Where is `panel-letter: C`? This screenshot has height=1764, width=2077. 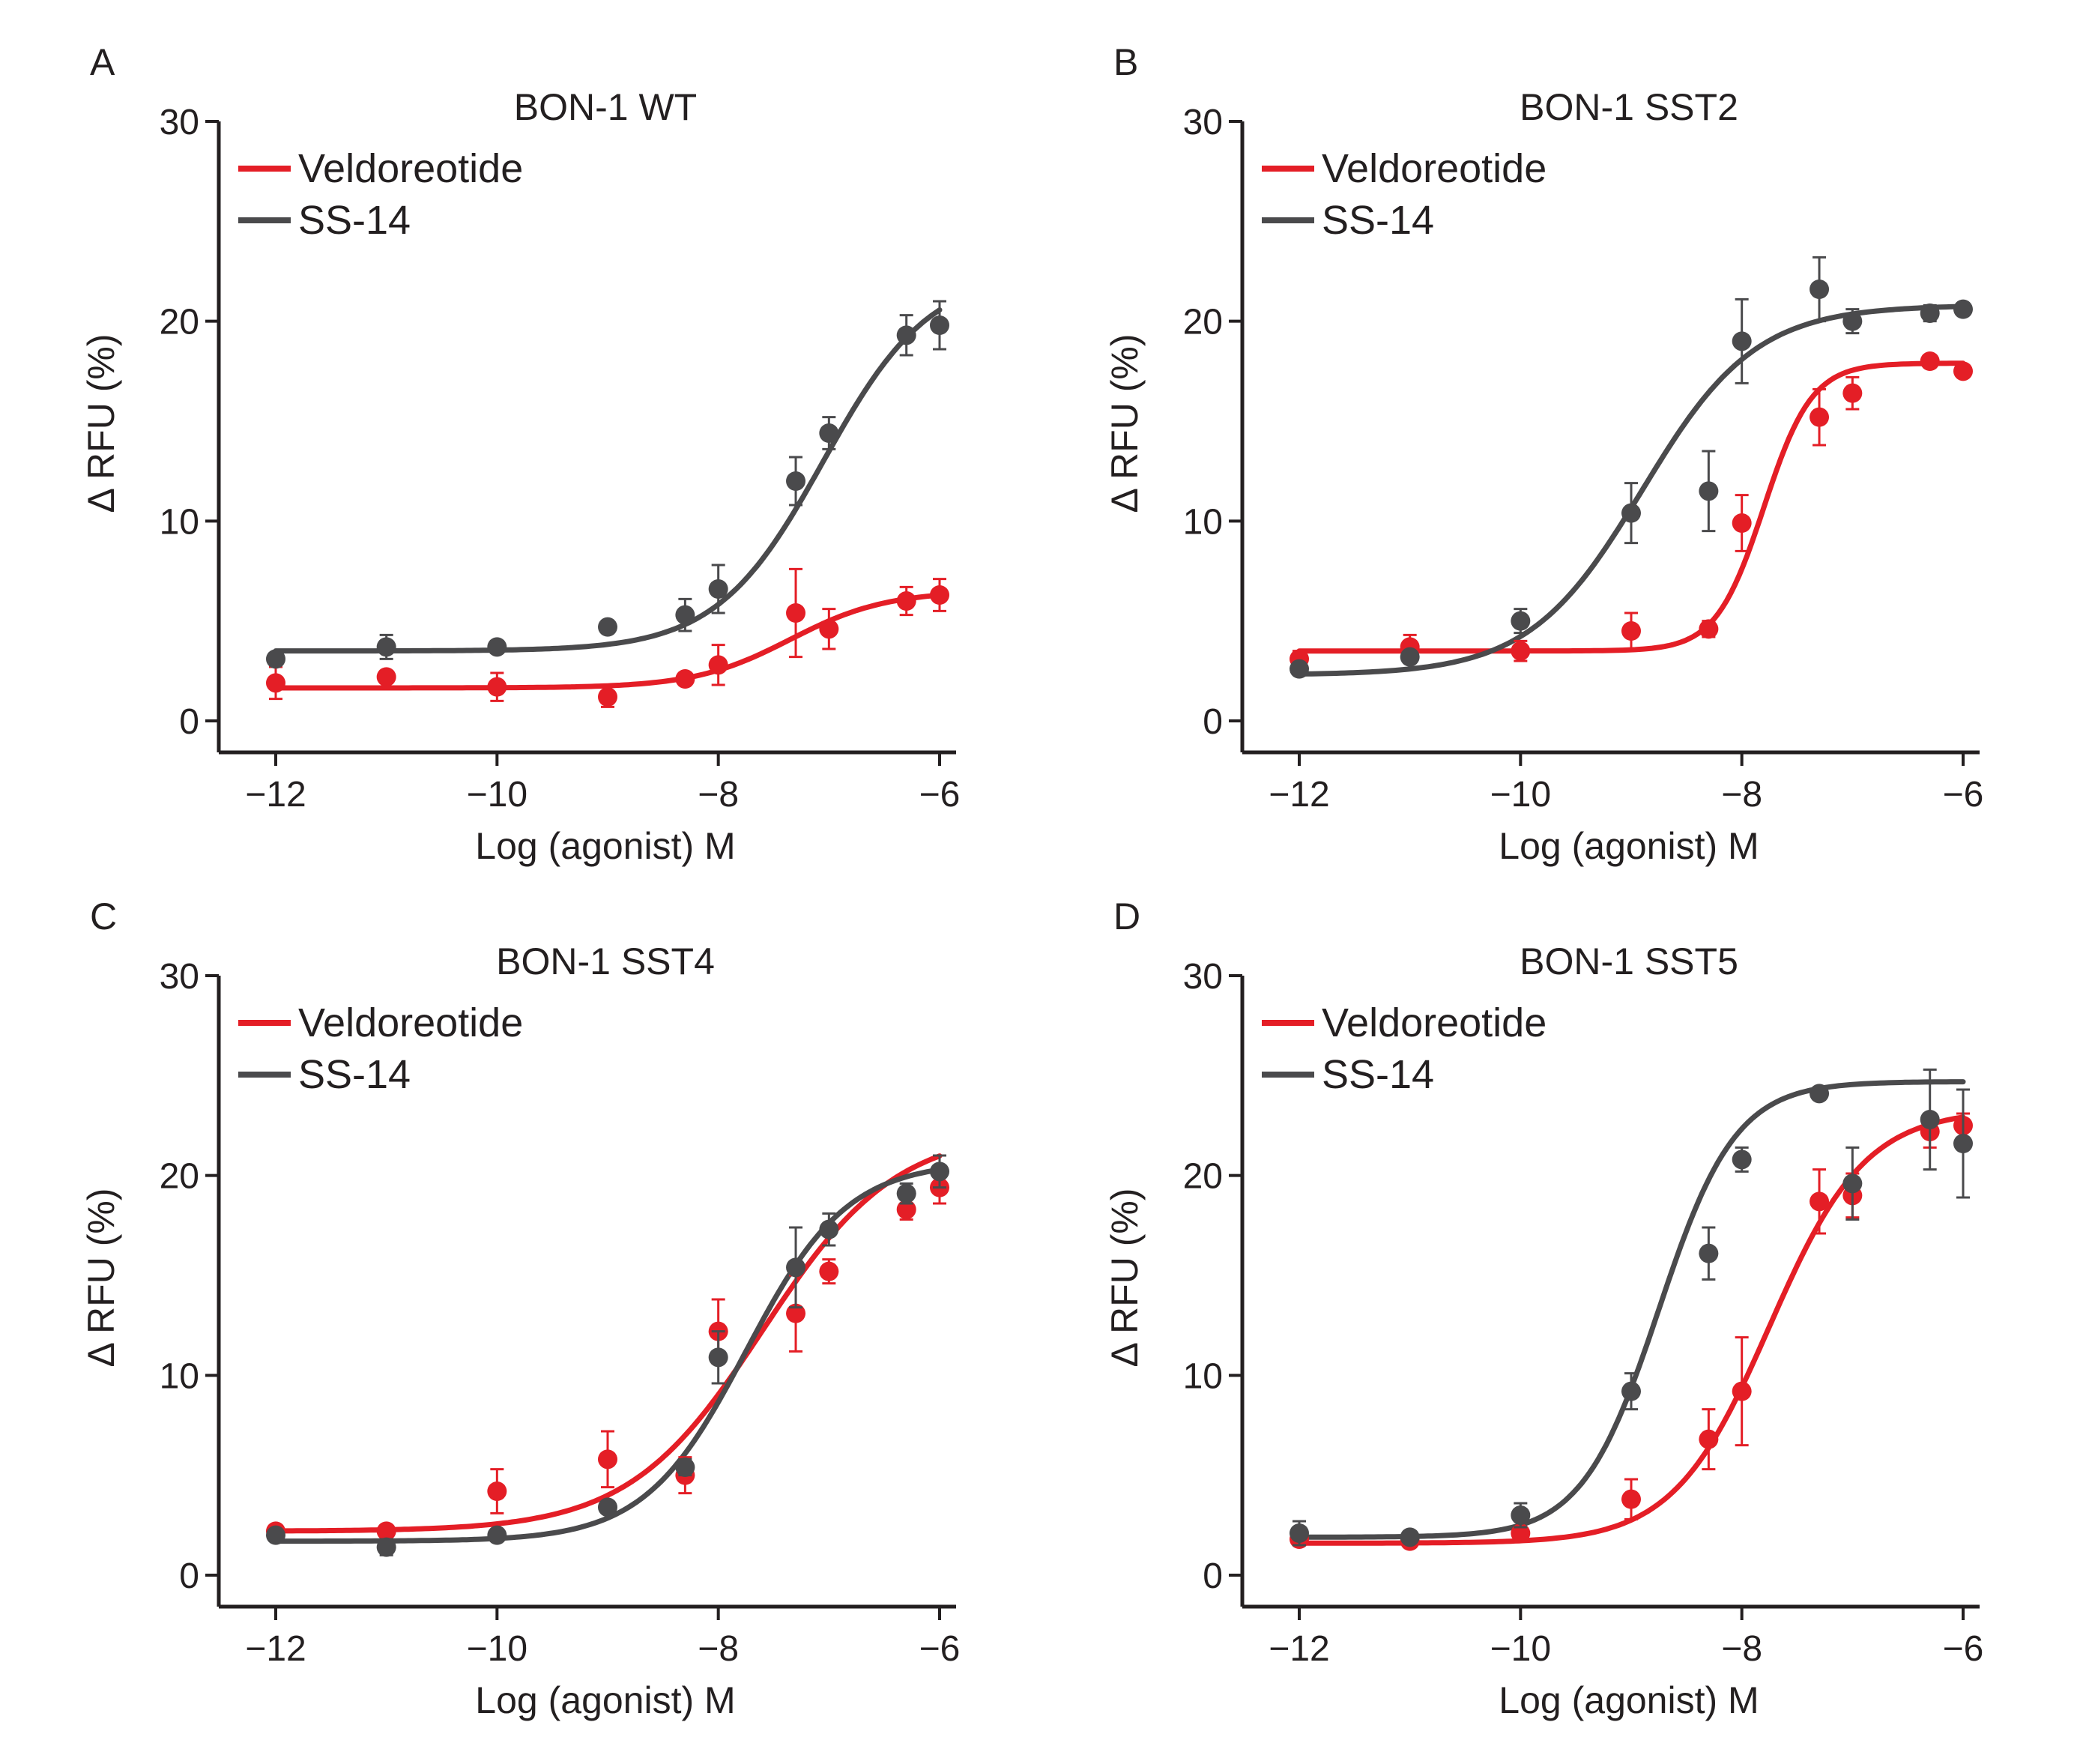 panel-letter: C is located at coordinates (104, 916).